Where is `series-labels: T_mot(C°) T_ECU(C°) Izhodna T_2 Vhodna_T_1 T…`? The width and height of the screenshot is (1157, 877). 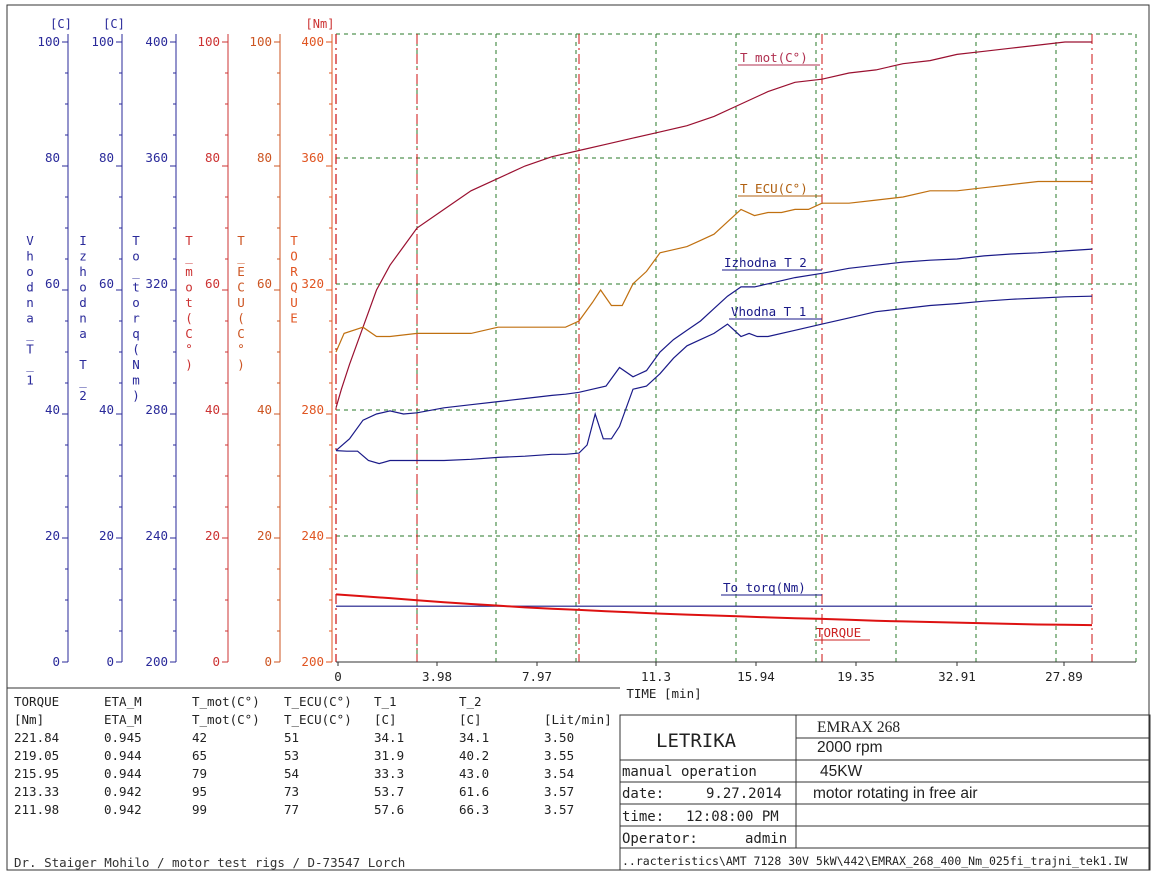
series-labels: T_mot(C°) T_ECU(C°) Izhodna T_2 Vhodna_T_1 T… is located at coordinates (795, 345).